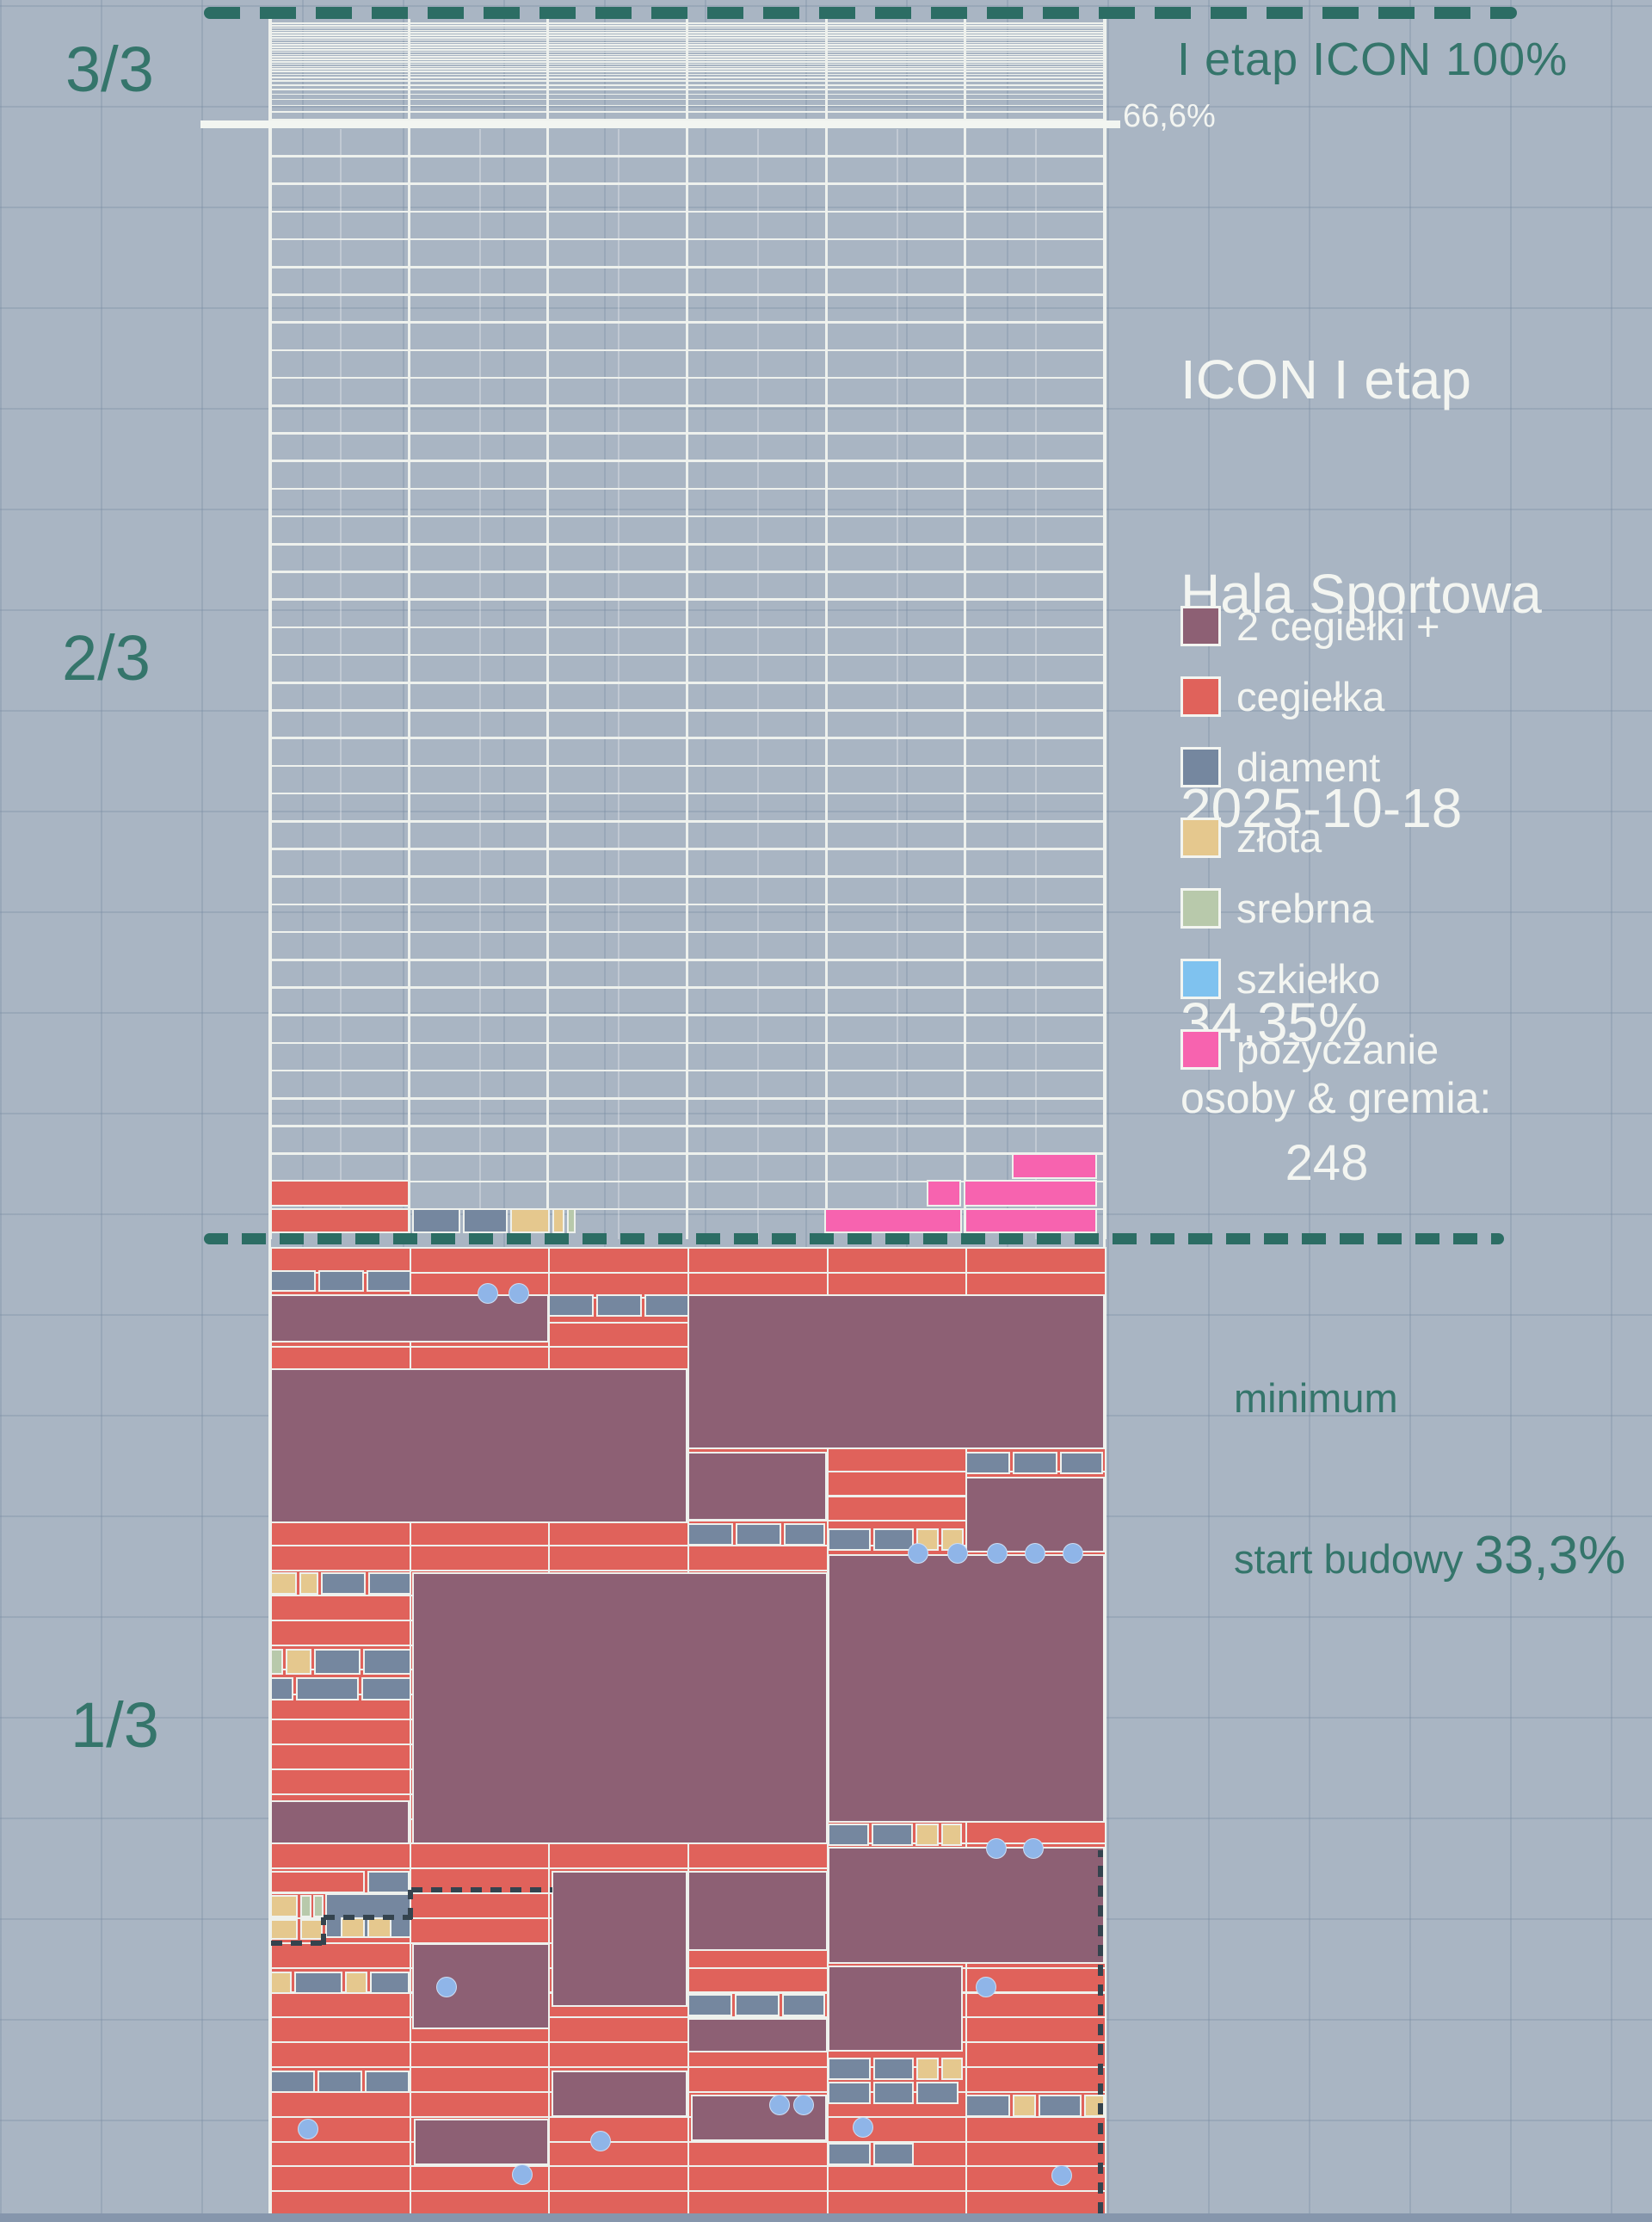 Image resolution: width=1652 pixels, height=2222 pixels. Describe the element at coordinates (826, 2217) in the screenshot. I see `chart-bottom-edge` at that location.